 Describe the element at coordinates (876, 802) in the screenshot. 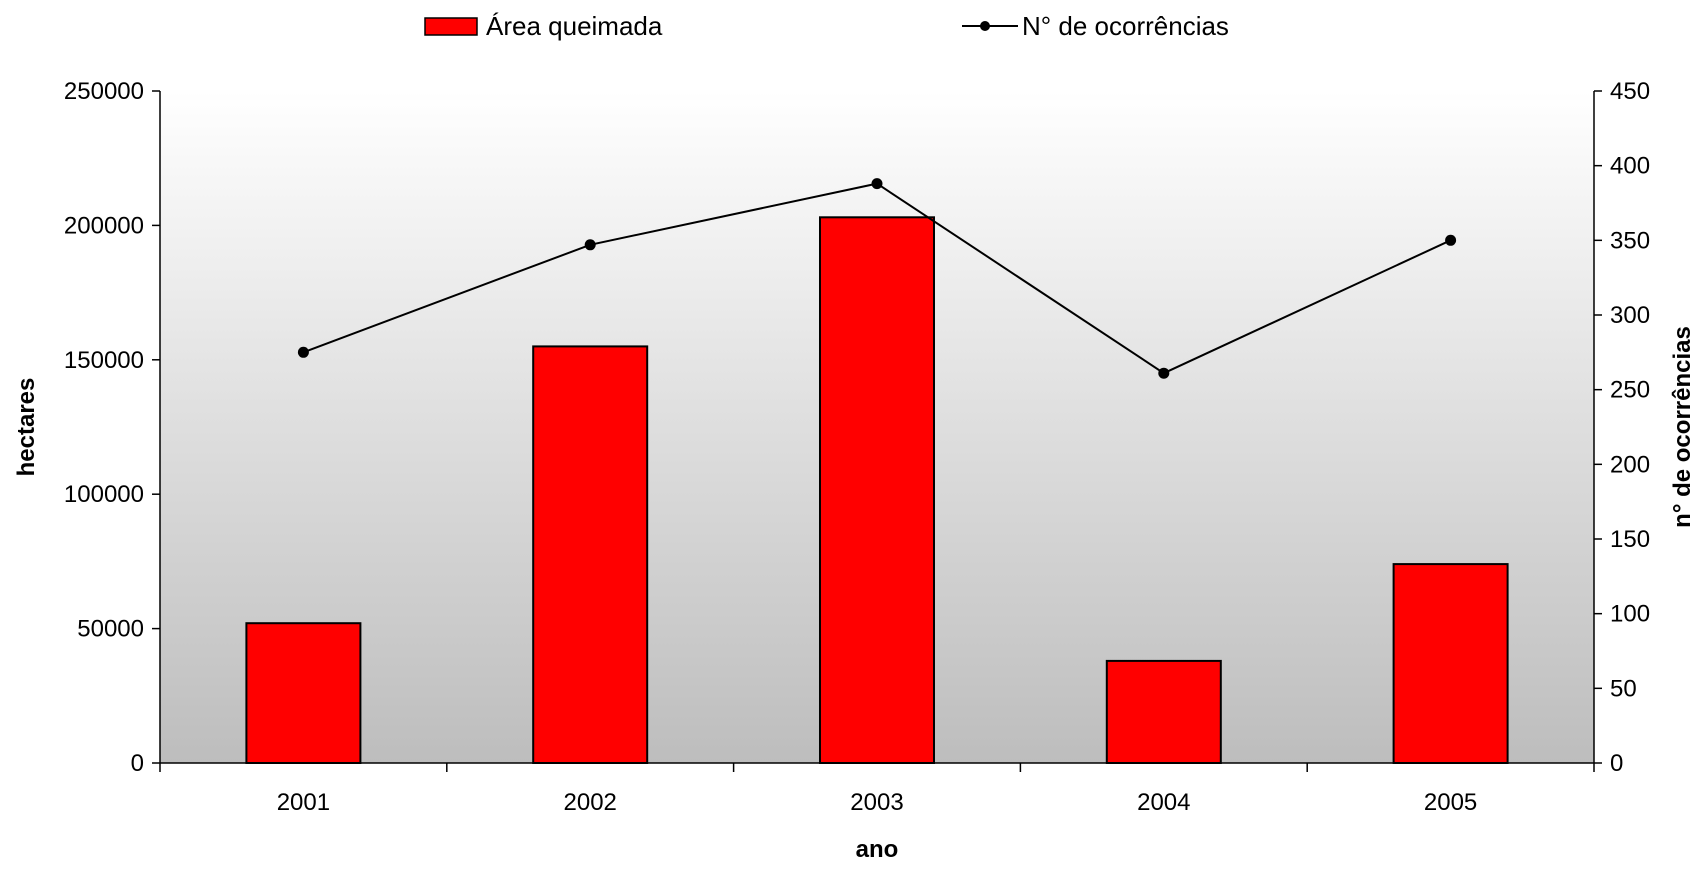

I see `x-tick-label-2003: 2003` at that location.